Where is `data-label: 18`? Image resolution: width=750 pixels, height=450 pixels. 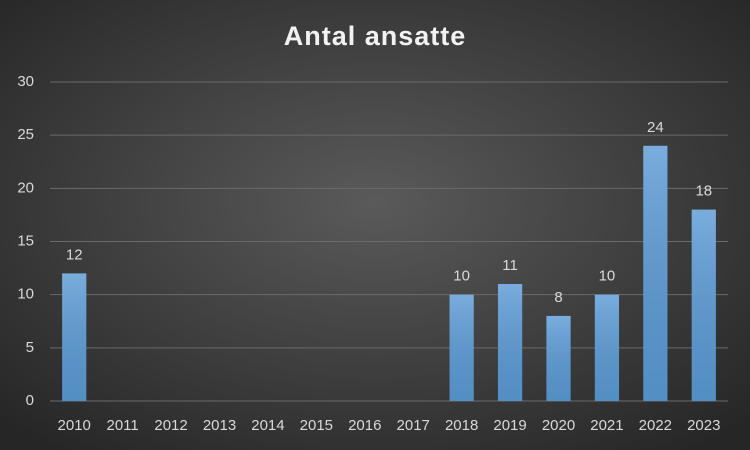 data-label: 18 is located at coordinates (703, 191).